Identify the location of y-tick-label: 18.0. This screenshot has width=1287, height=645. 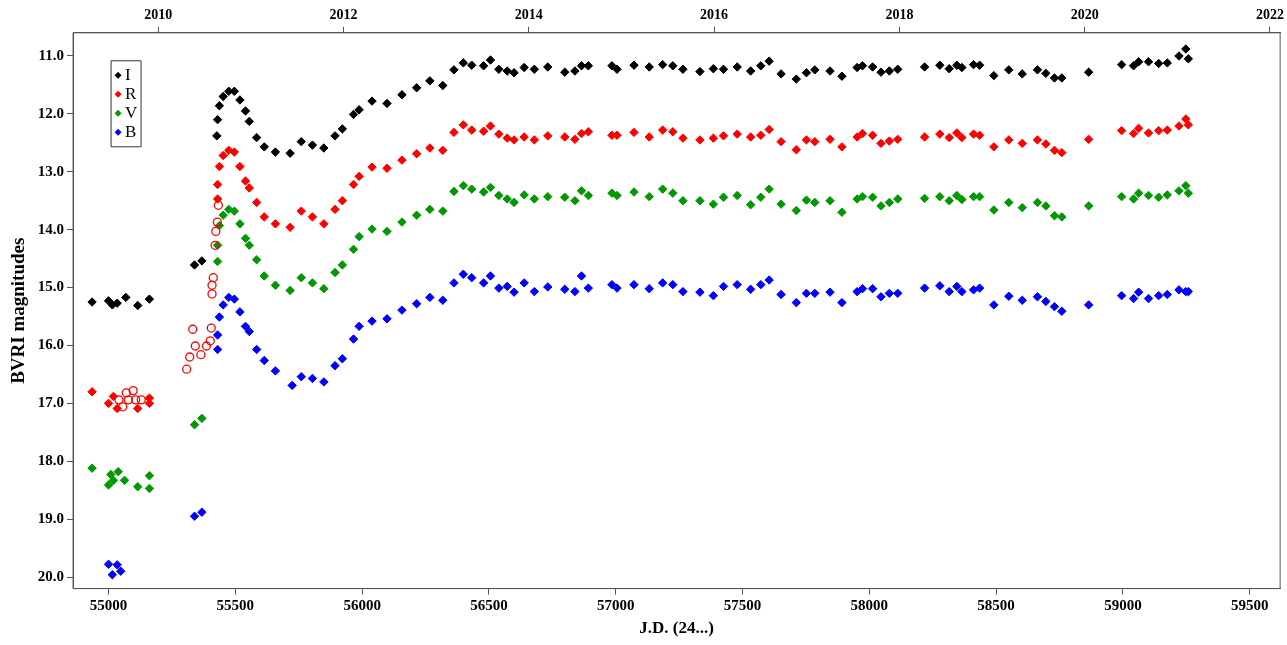
(51, 460).